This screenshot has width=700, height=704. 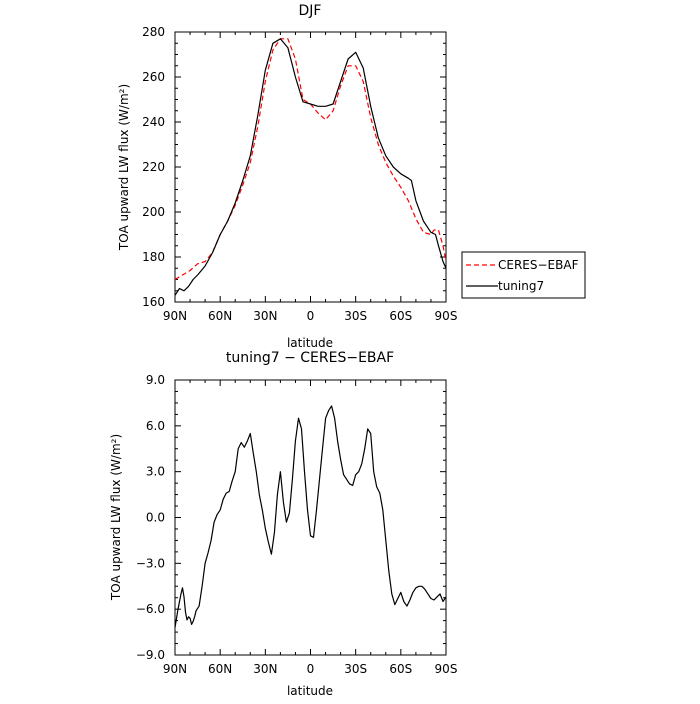 What do you see at coordinates (310, 691) in the screenshot?
I see `lower-x-axis-label: latitude` at bounding box center [310, 691].